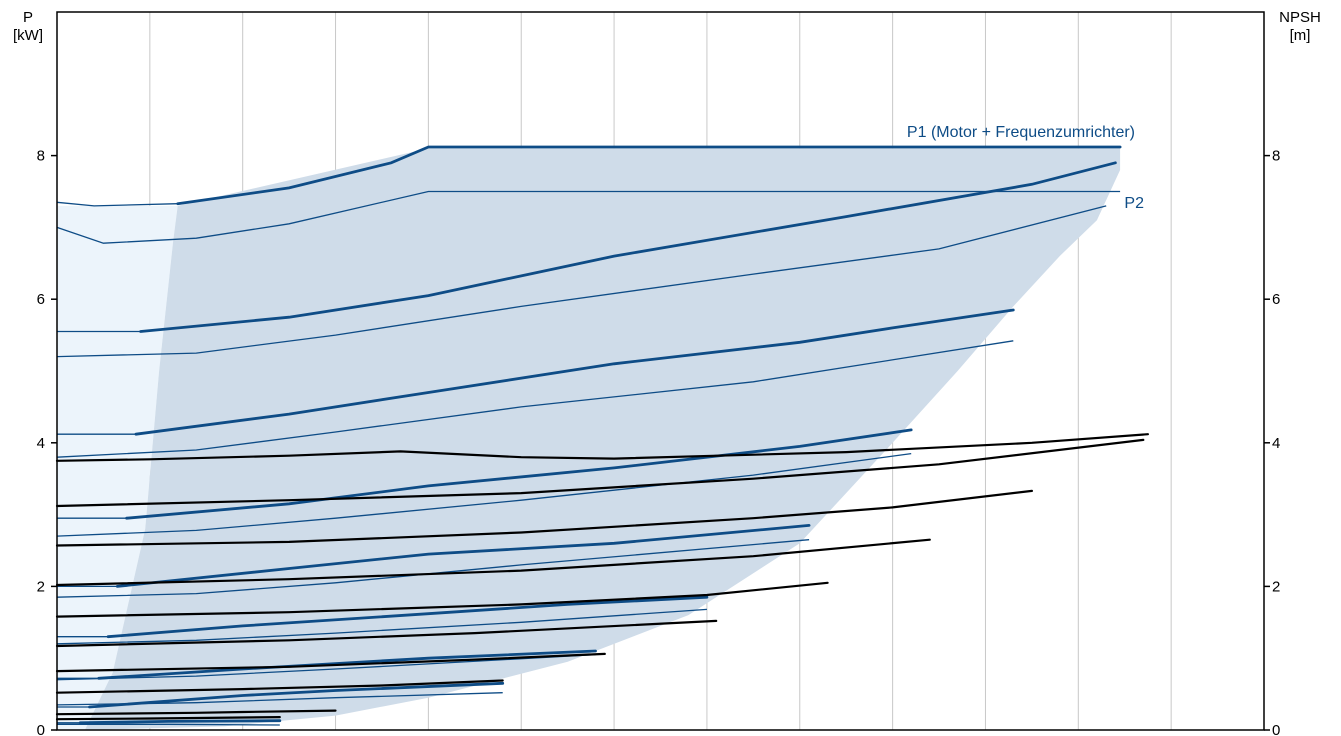 The height and width of the screenshot is (736, 1341). I want to click on right-axis-title-symbol: NPSH, so click(1300, 17).